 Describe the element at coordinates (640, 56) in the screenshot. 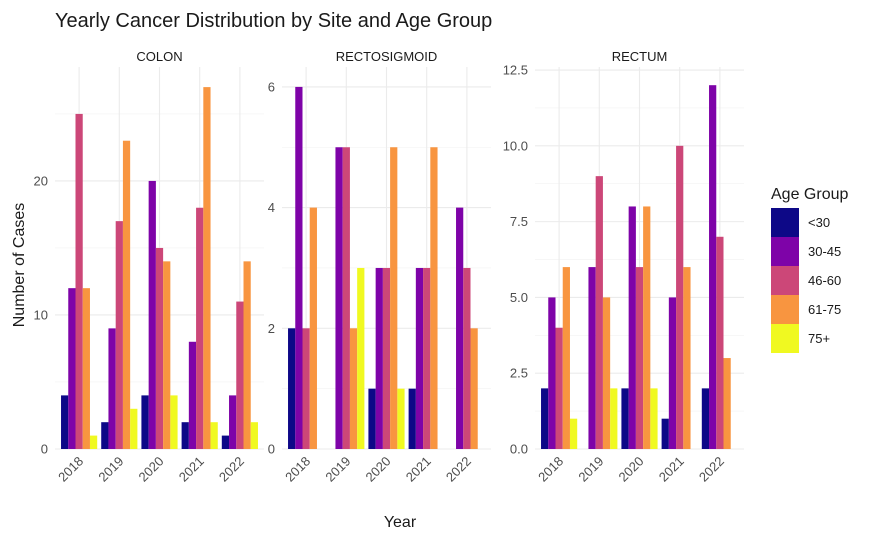

I see `facet-title: RECTUM` at that location.